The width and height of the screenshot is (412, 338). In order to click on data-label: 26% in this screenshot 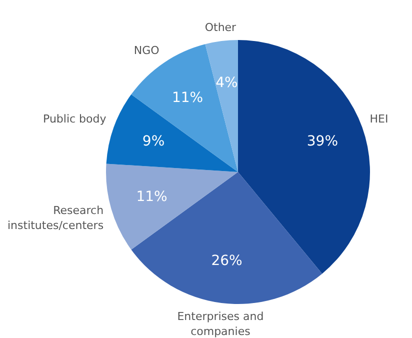, I will do `click(226, 261)`.